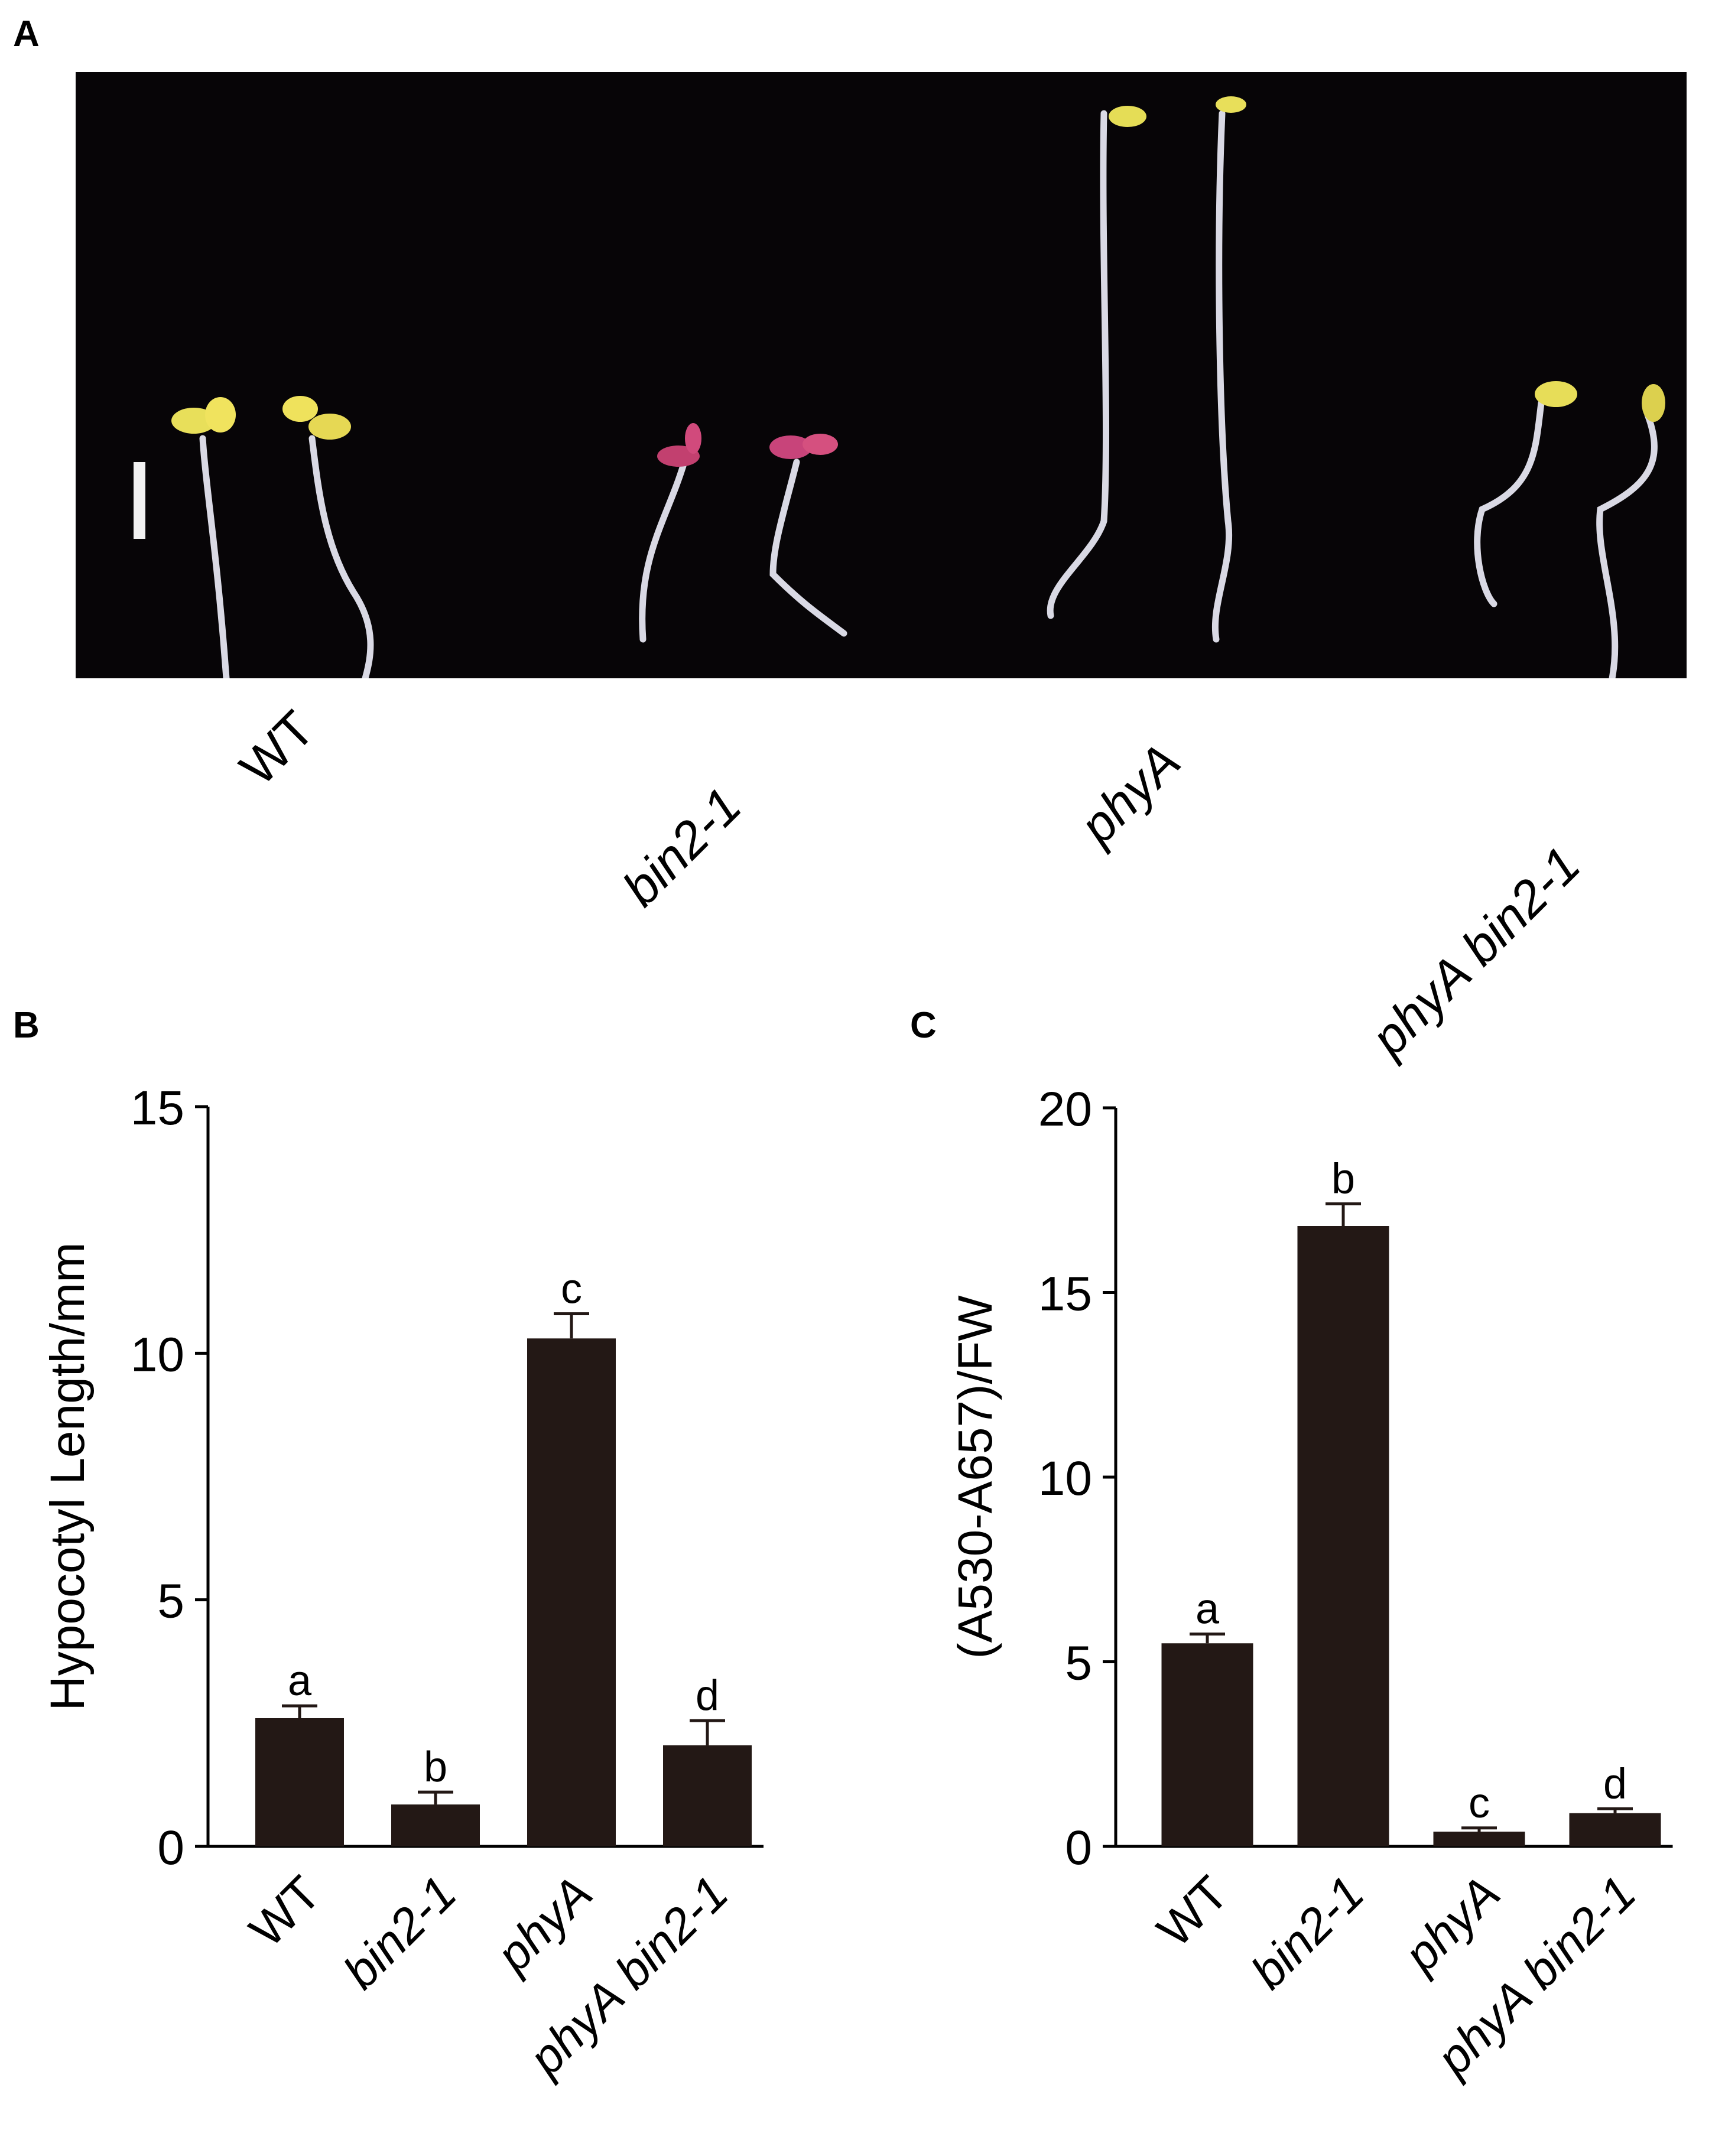  What do you see at coordinates (708, 1695) in the screenshot?
I see `chart-b-significance-3: d` at bounding box center [708, 1695].